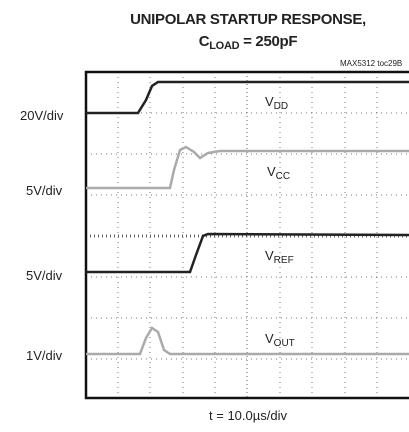 Image resolution: width=409 pixels, height=432 pixels. Describe the element at coordinates (224, 46) in the screenshot. I see `title-sub: LOAD` at that location.